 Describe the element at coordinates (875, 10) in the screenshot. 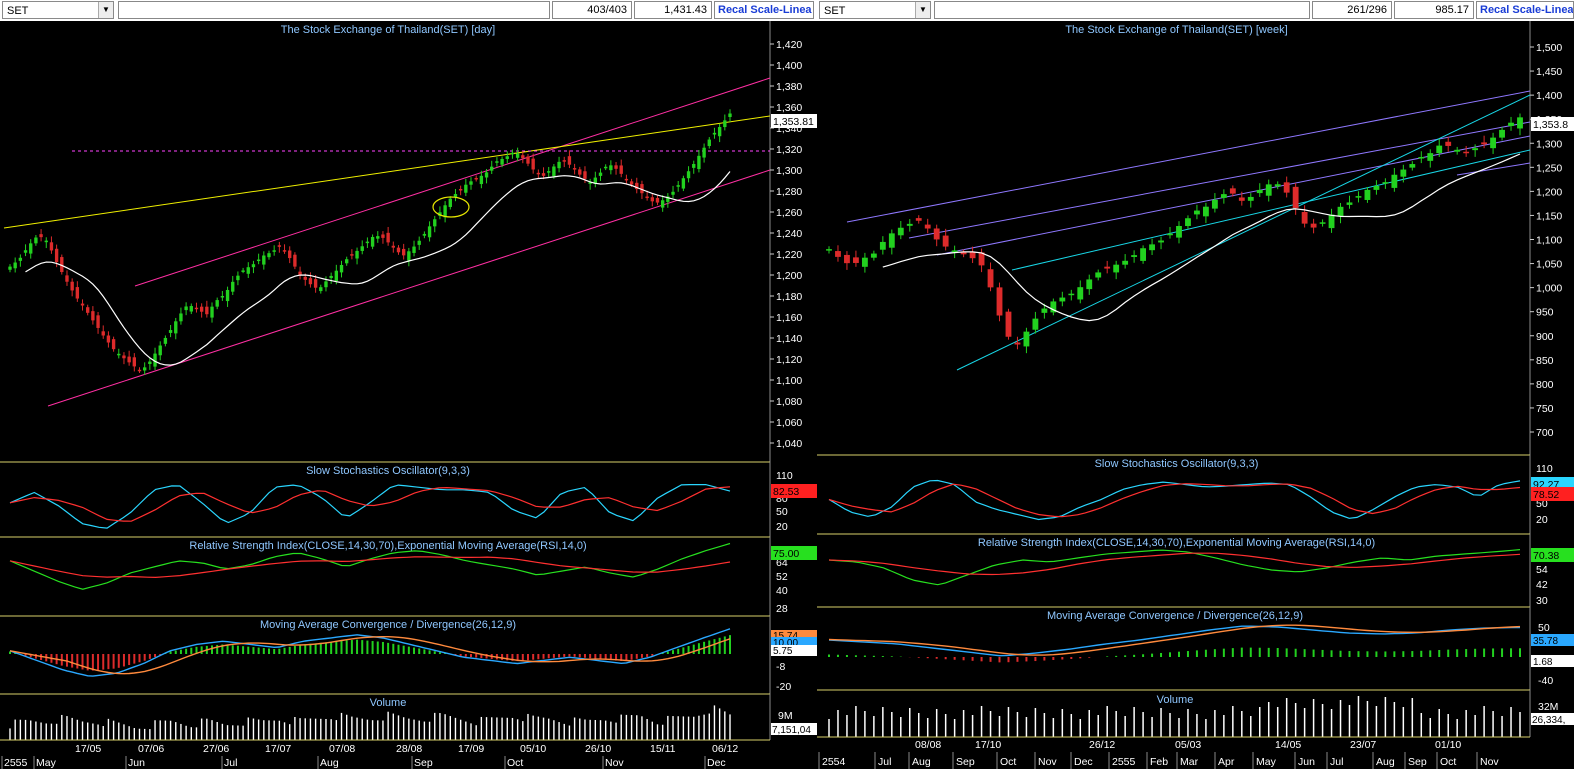

I see `right-symbol-select: SET ▼` at that location.